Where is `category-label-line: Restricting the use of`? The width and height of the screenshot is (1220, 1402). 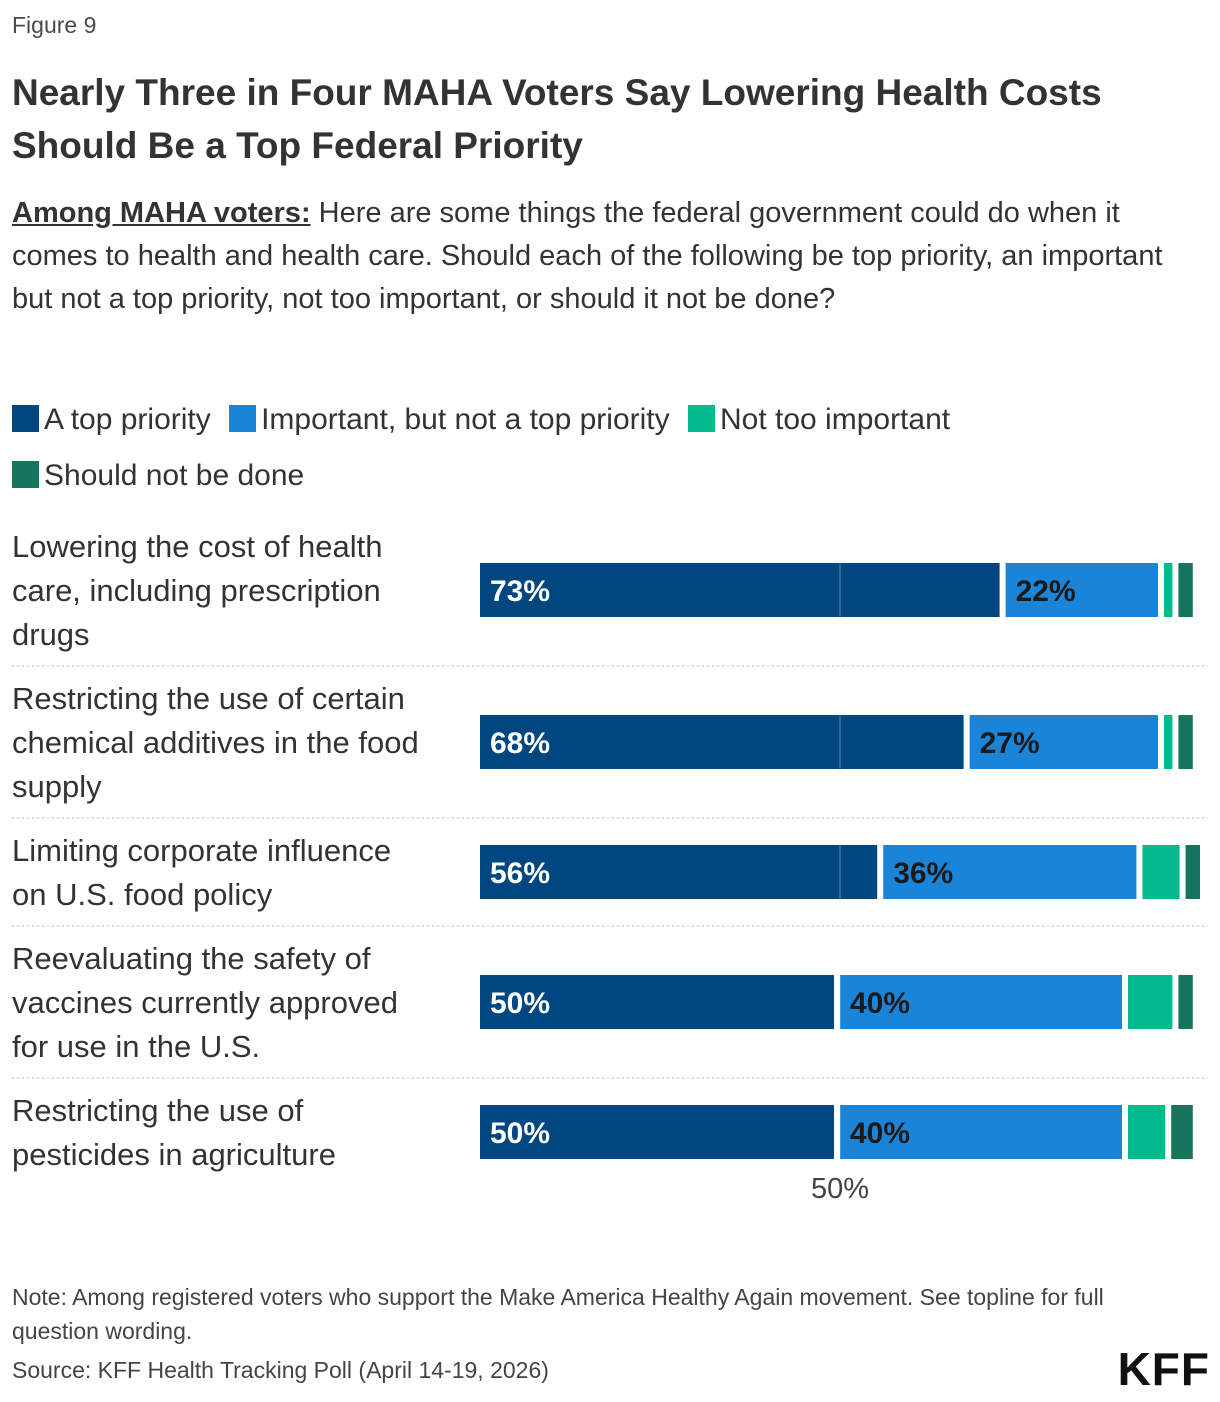 category-label-line: Restricting the use of is located at coordinates (158, 1110).